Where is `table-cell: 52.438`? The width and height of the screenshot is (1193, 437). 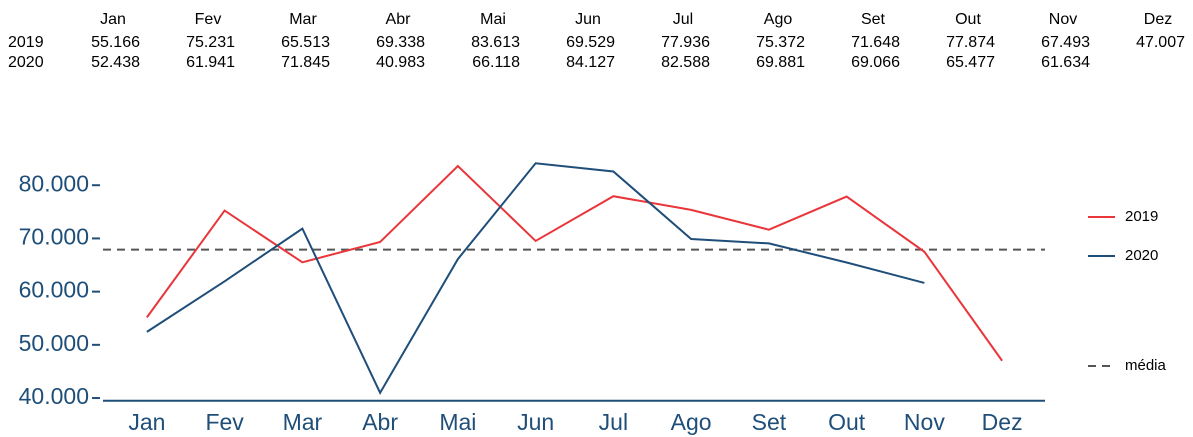
table-cell: 52.438 is located at coordinates (115, 62).